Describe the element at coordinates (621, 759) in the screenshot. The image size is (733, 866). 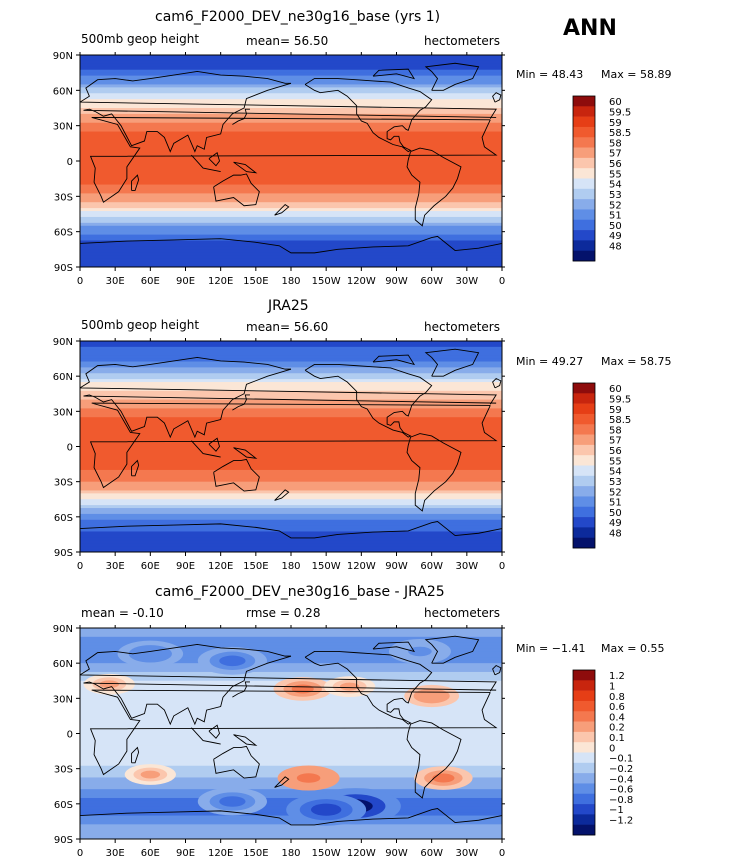
I see `colorbar-label: −0.1` at that location.